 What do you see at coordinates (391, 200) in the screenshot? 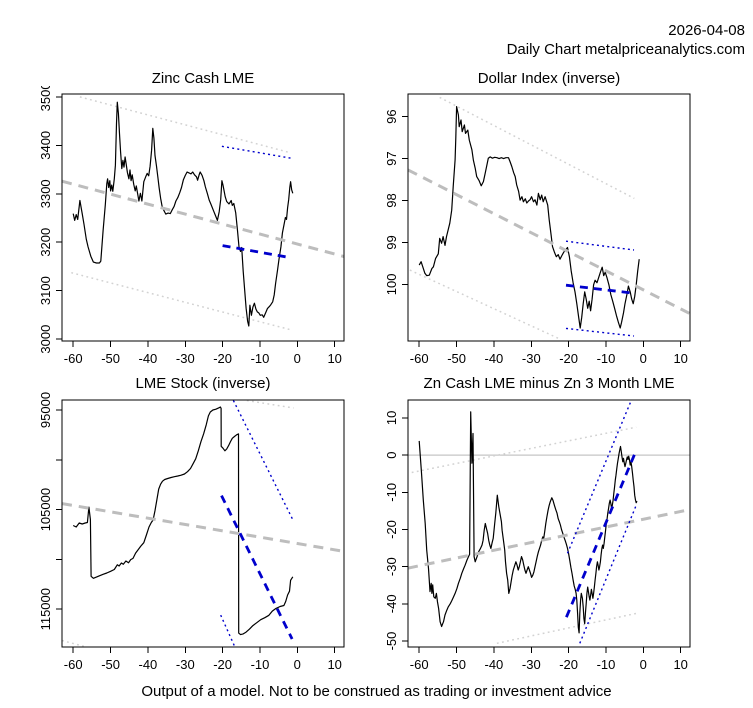
I see `y-tick-label: 98` at bounding box center [391, 200].